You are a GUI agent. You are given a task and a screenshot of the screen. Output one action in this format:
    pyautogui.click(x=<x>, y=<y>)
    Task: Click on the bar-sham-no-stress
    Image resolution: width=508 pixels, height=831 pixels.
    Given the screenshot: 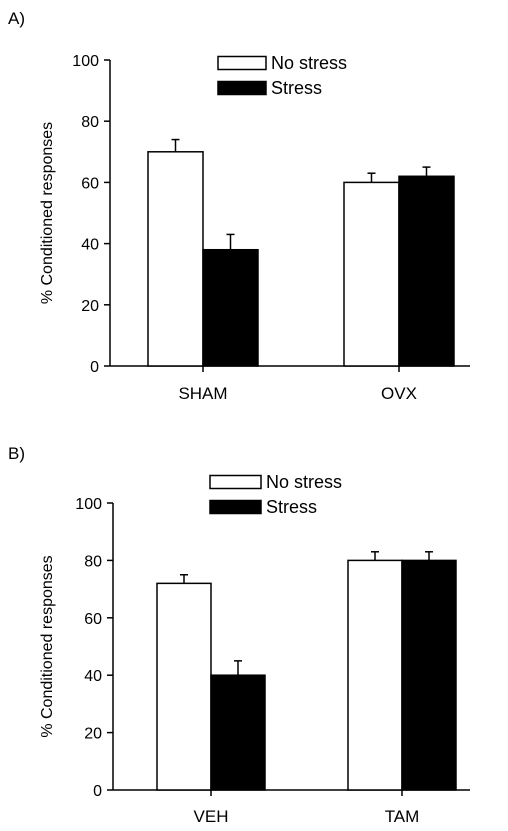 What is the action you would take?
    pyautogui.click(x=175, y=259)
    